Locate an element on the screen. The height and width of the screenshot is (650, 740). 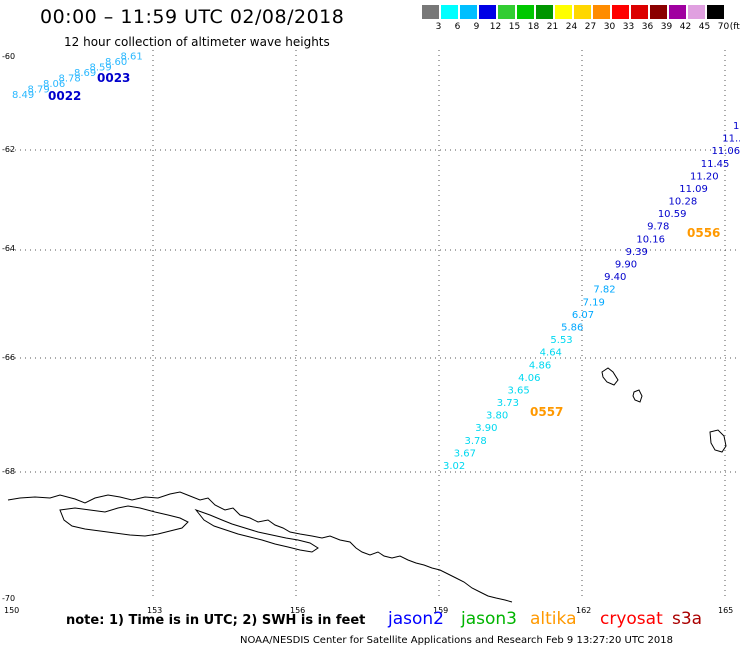
wave-height-value: 8.69 is located at coordinates (85, 73).